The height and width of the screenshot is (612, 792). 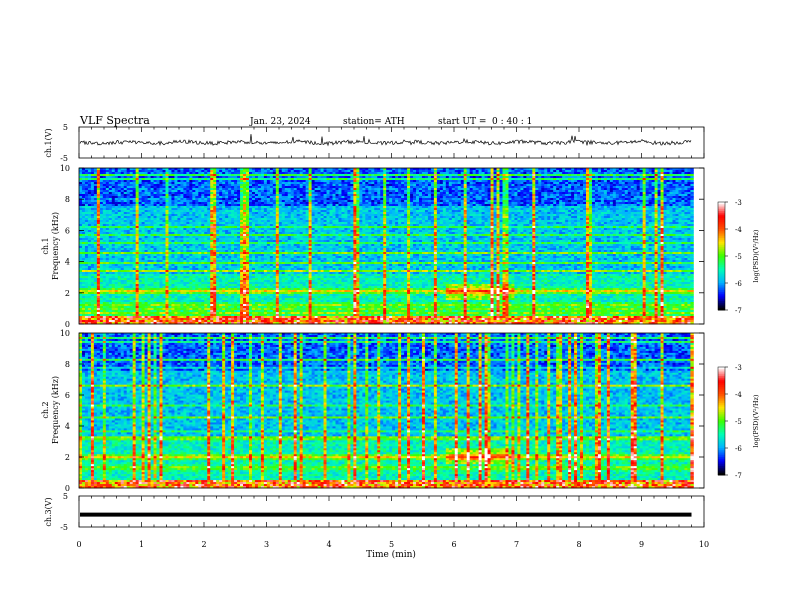 What do you see at coordinates (512, 122) in the screenshot?
I see `start-ut-value: 0 : 40 : 1` at bounding box center [512, 122].